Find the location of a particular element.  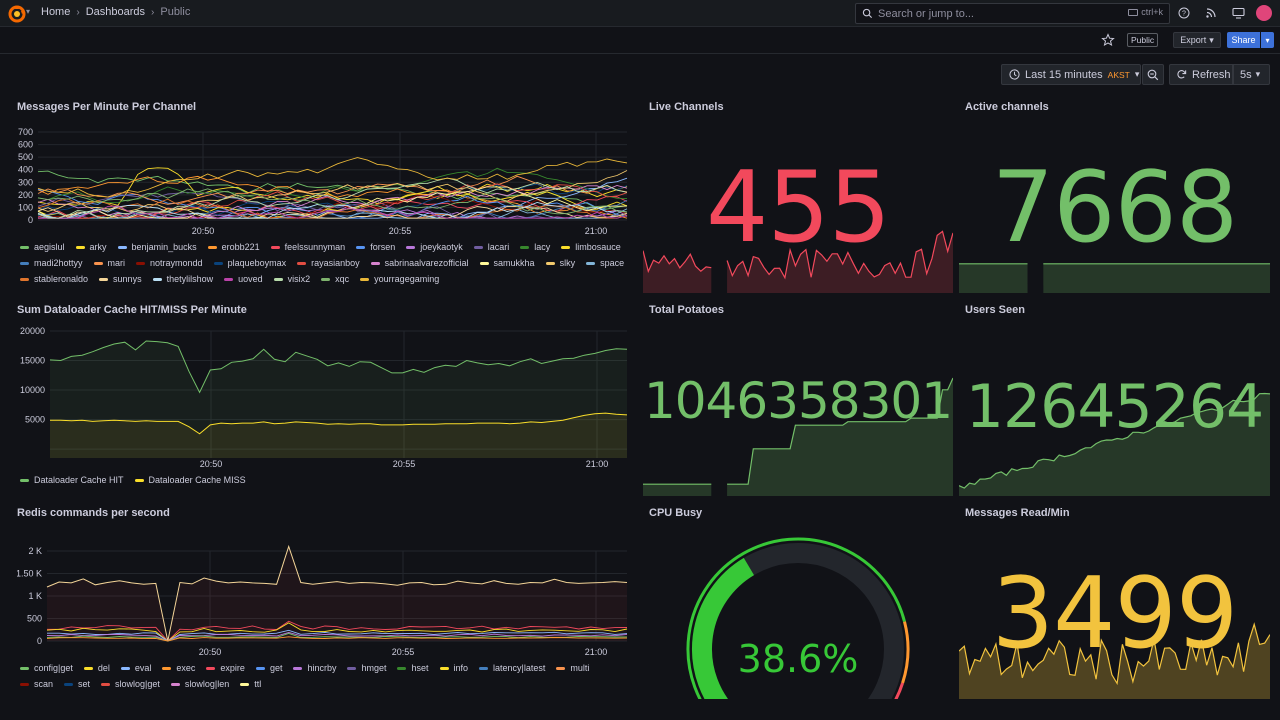

monitor-icon is located at coordinates (1238, 13).